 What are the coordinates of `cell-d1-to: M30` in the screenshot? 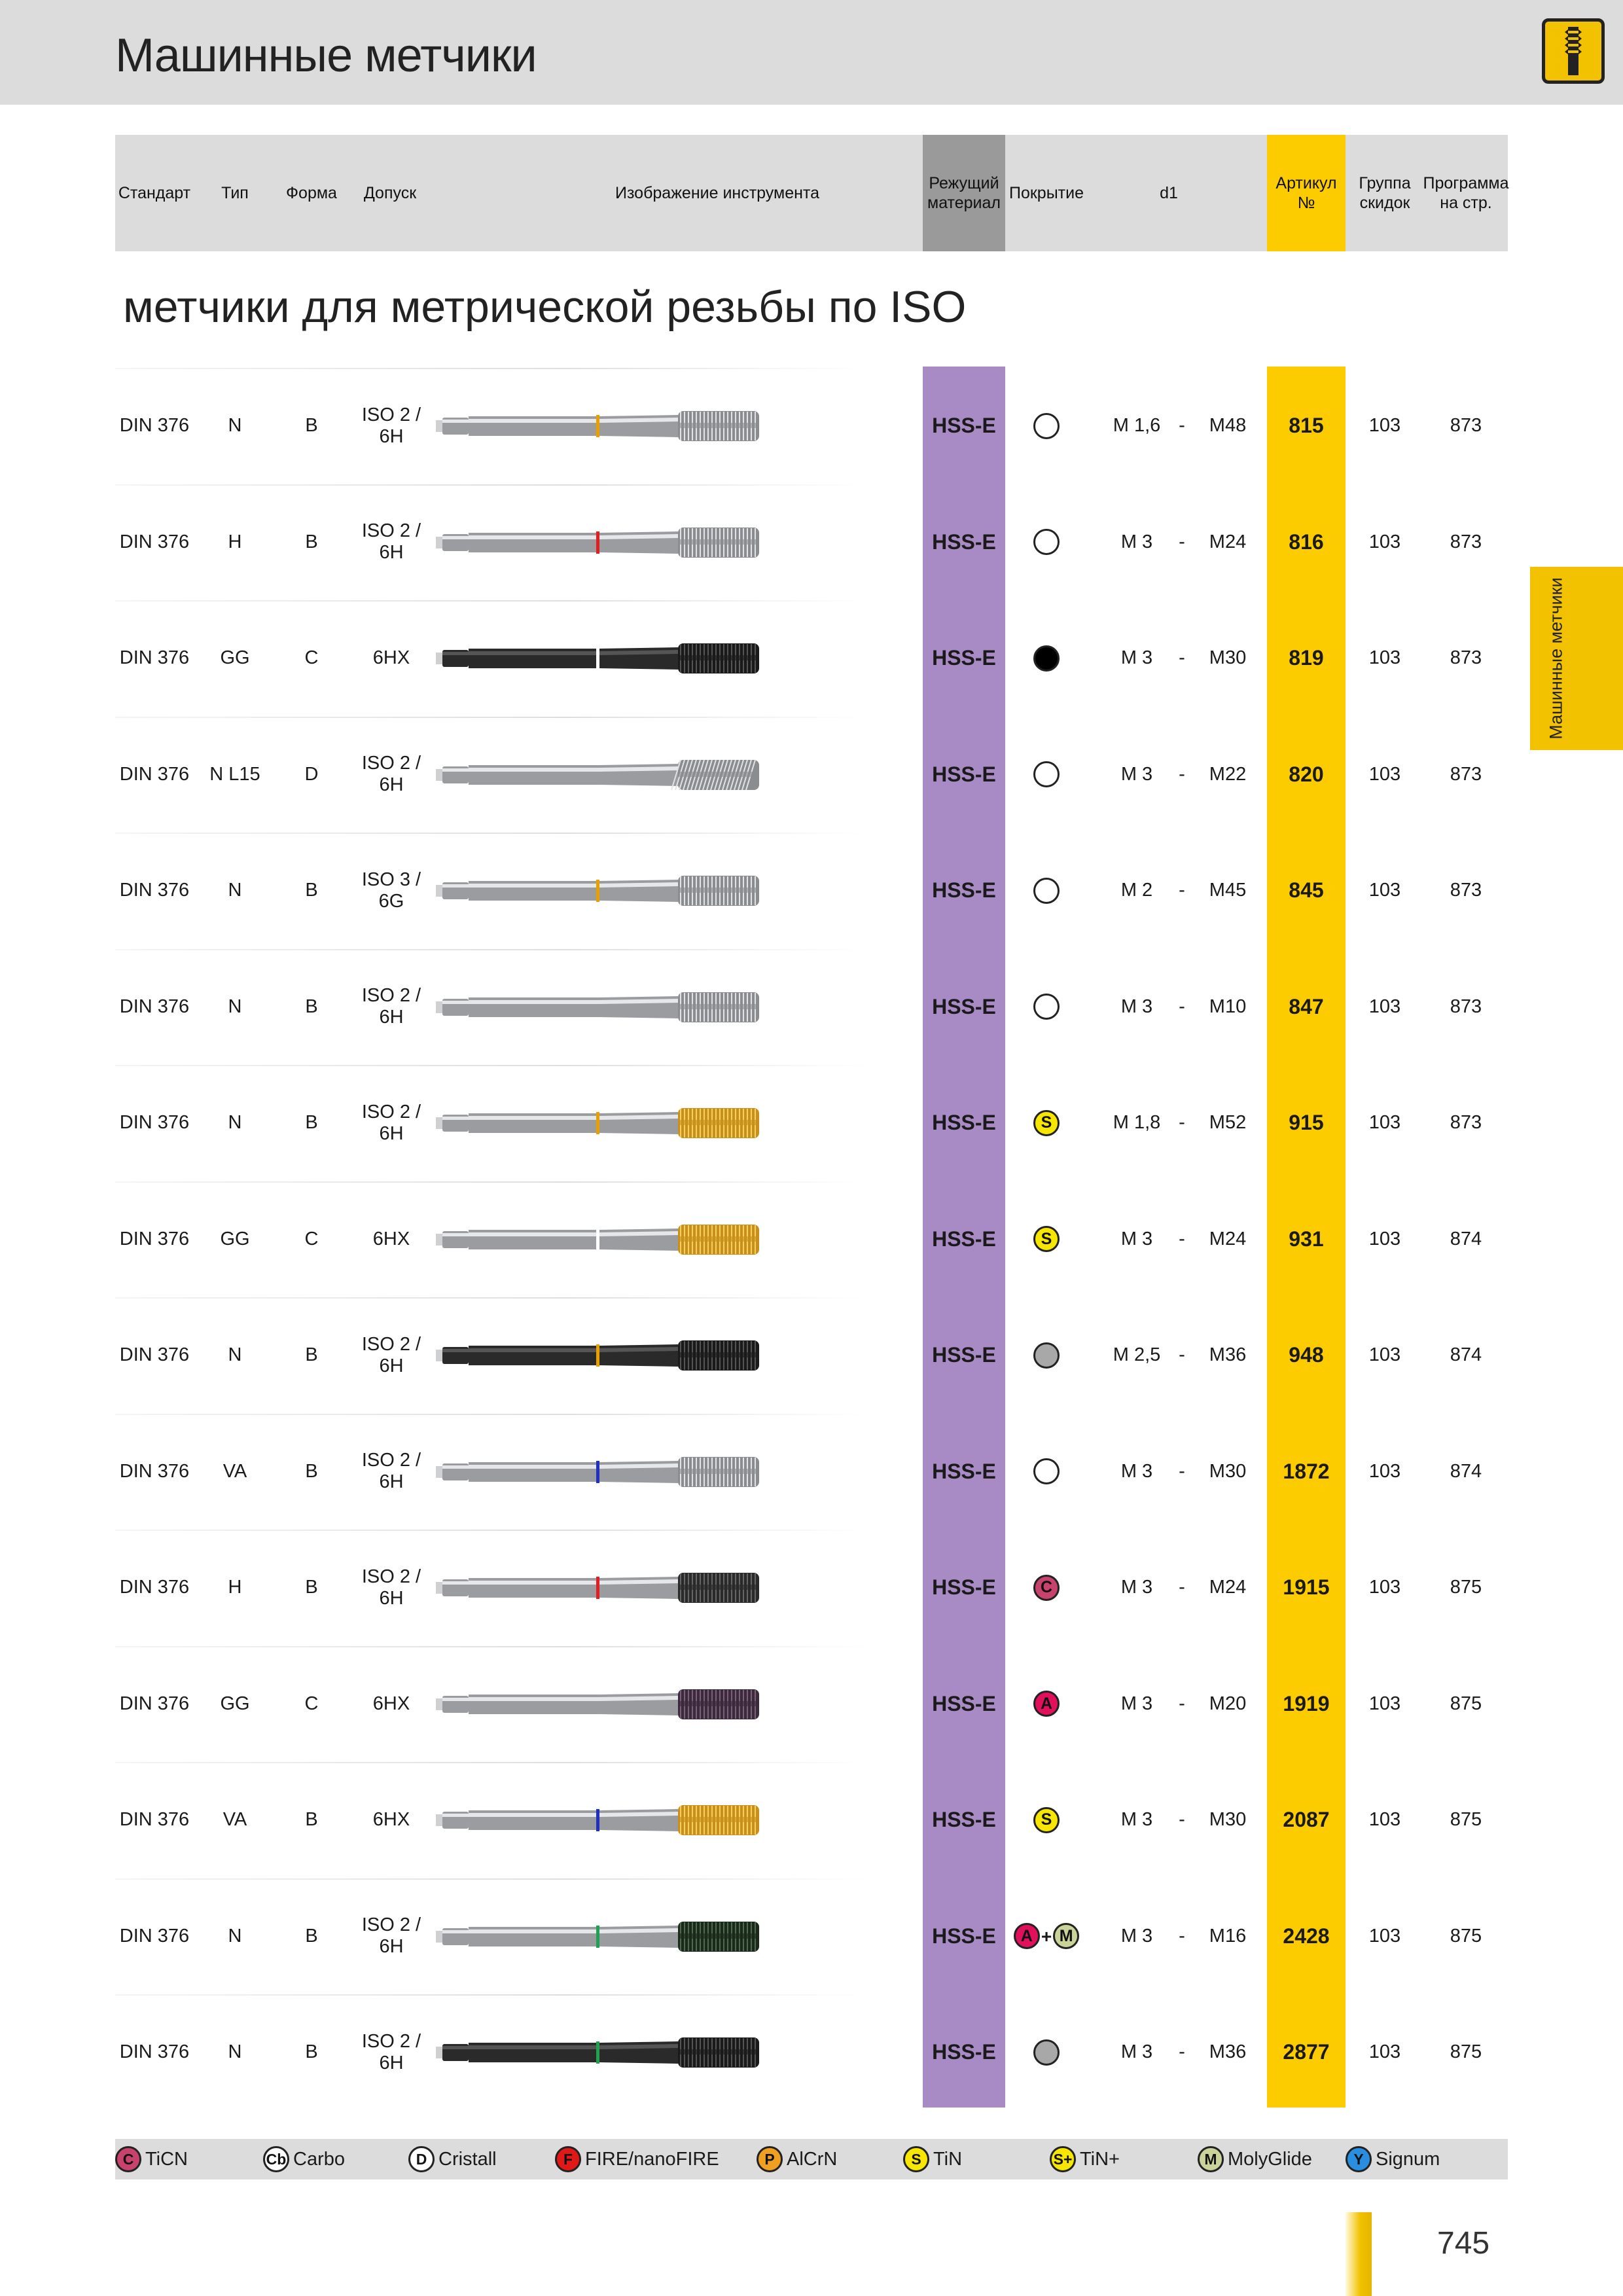 It's located at (1228, 657).